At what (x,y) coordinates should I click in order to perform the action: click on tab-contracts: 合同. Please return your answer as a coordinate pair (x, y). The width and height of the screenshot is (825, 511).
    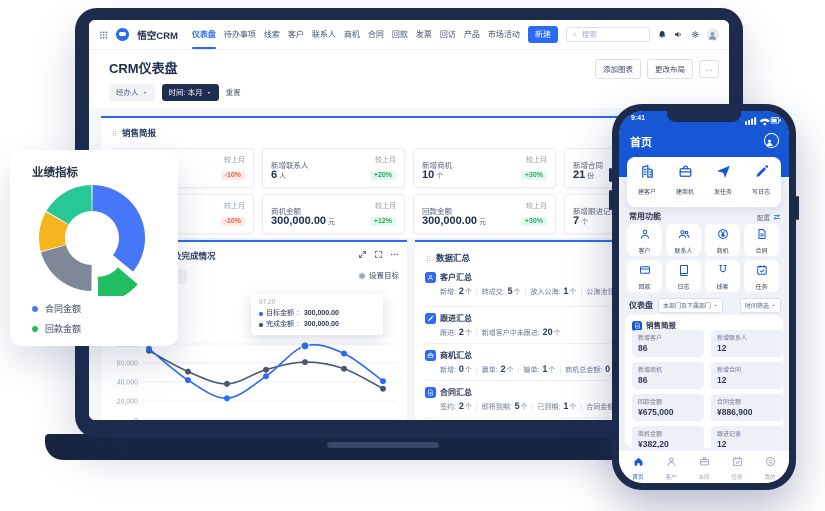
    Looking at the image, I should click on (704, 467).